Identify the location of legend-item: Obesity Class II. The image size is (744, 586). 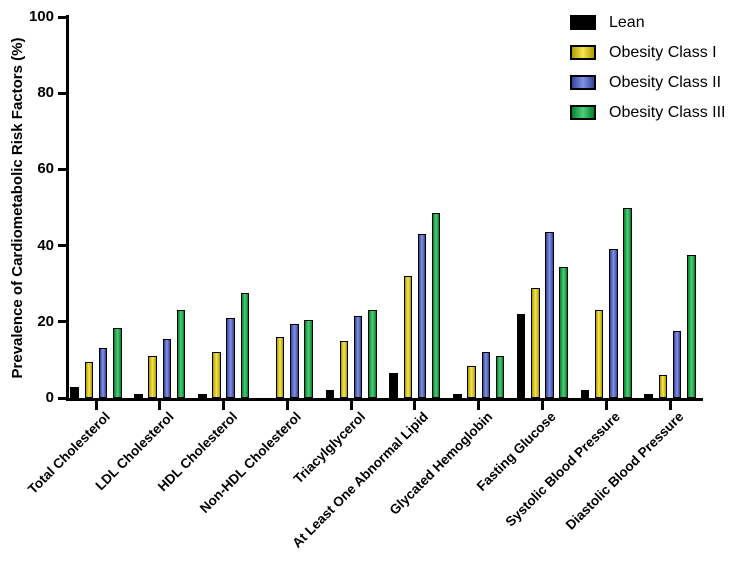
(647, 82).